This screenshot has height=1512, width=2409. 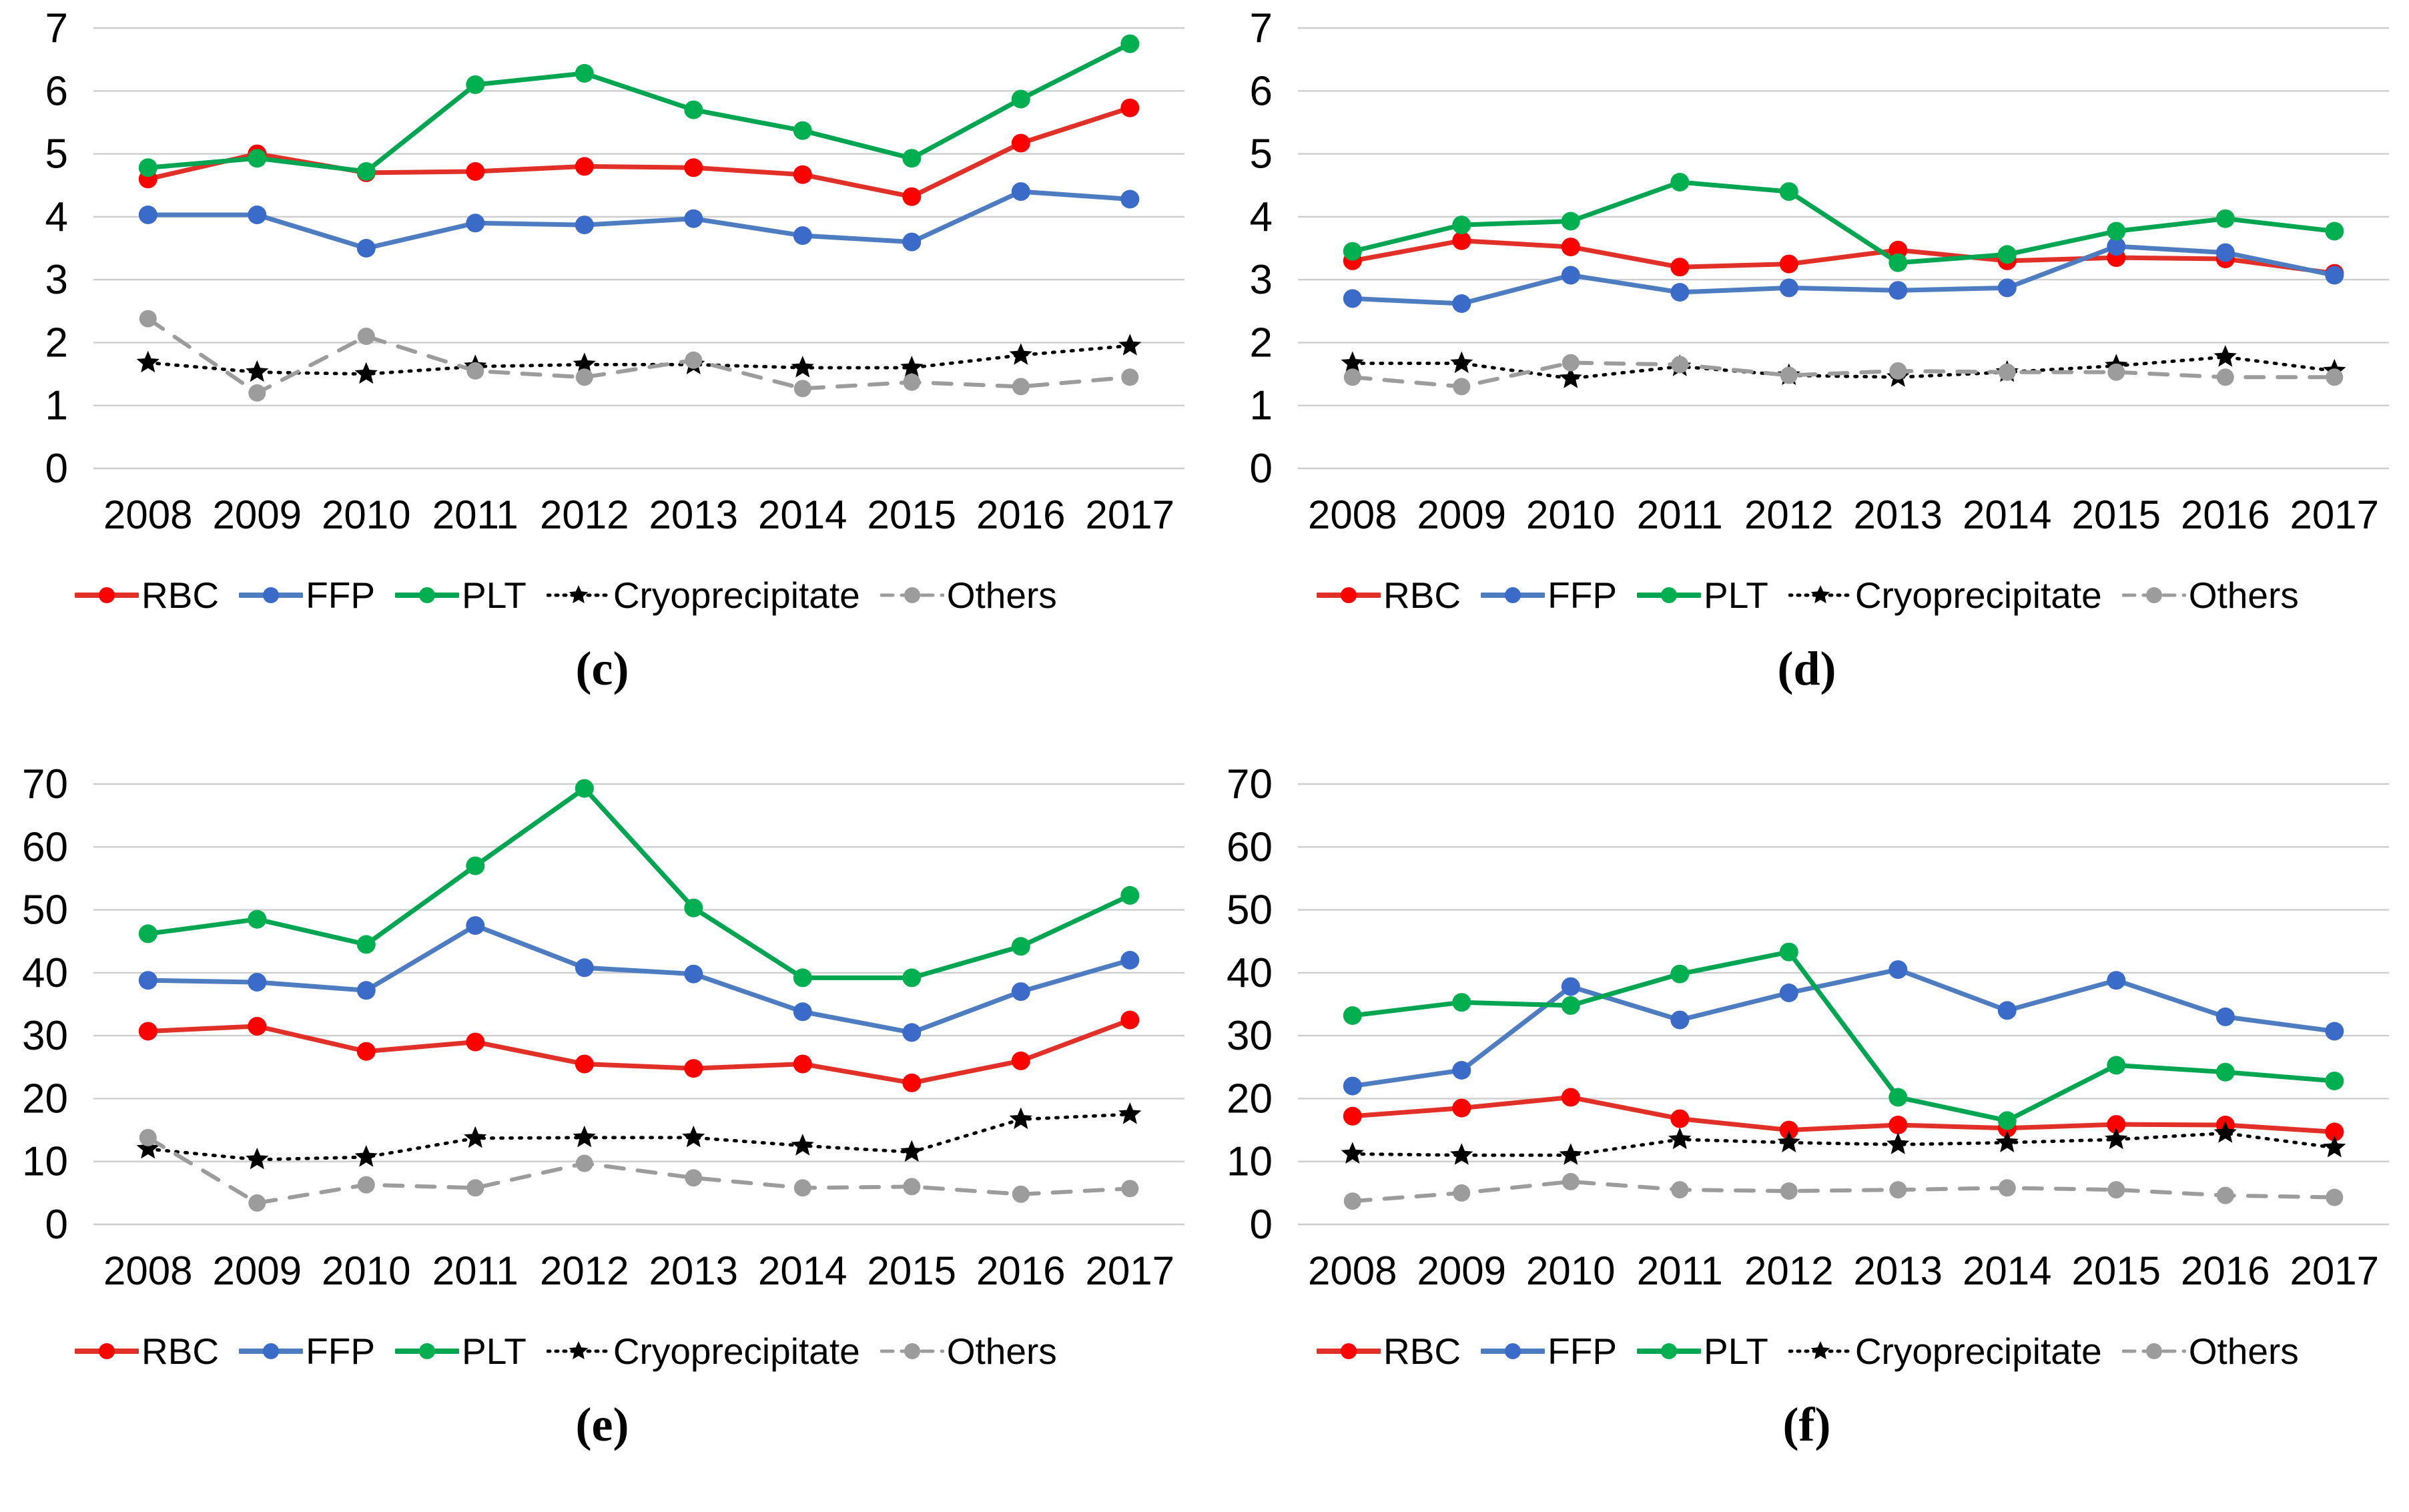 I want to click on caption-text: (f), so click(x=1807, y=1424).